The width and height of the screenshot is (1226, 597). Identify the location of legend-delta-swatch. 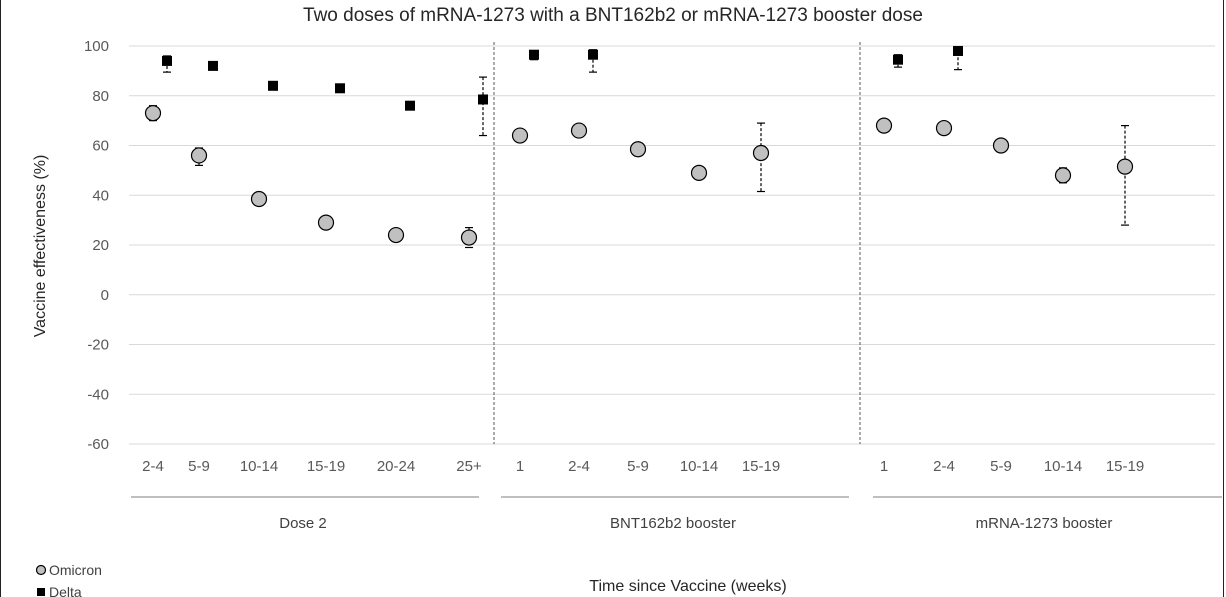
(41, 592).